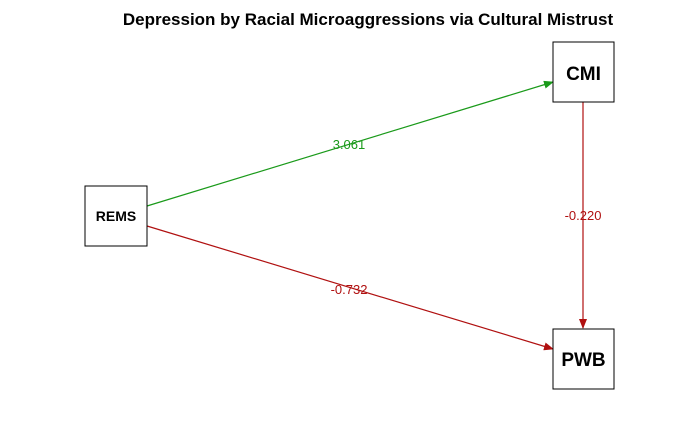 This screenshot has width=700, height=432. I want to click on node-label-rems: REMS, so click(116, 216).